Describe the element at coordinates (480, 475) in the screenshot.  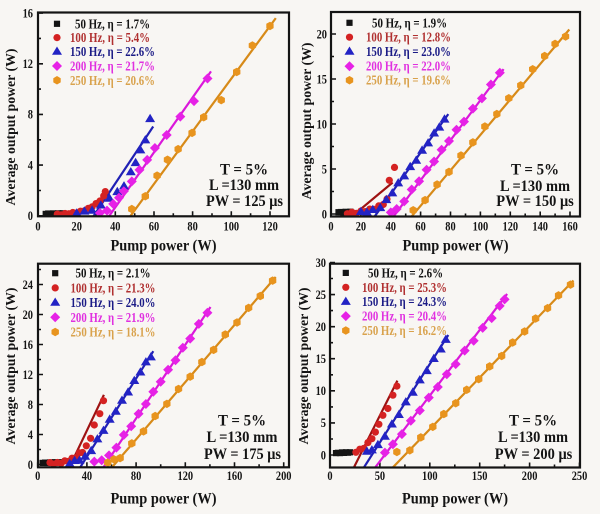
I see `svg-text: 150` at that location.